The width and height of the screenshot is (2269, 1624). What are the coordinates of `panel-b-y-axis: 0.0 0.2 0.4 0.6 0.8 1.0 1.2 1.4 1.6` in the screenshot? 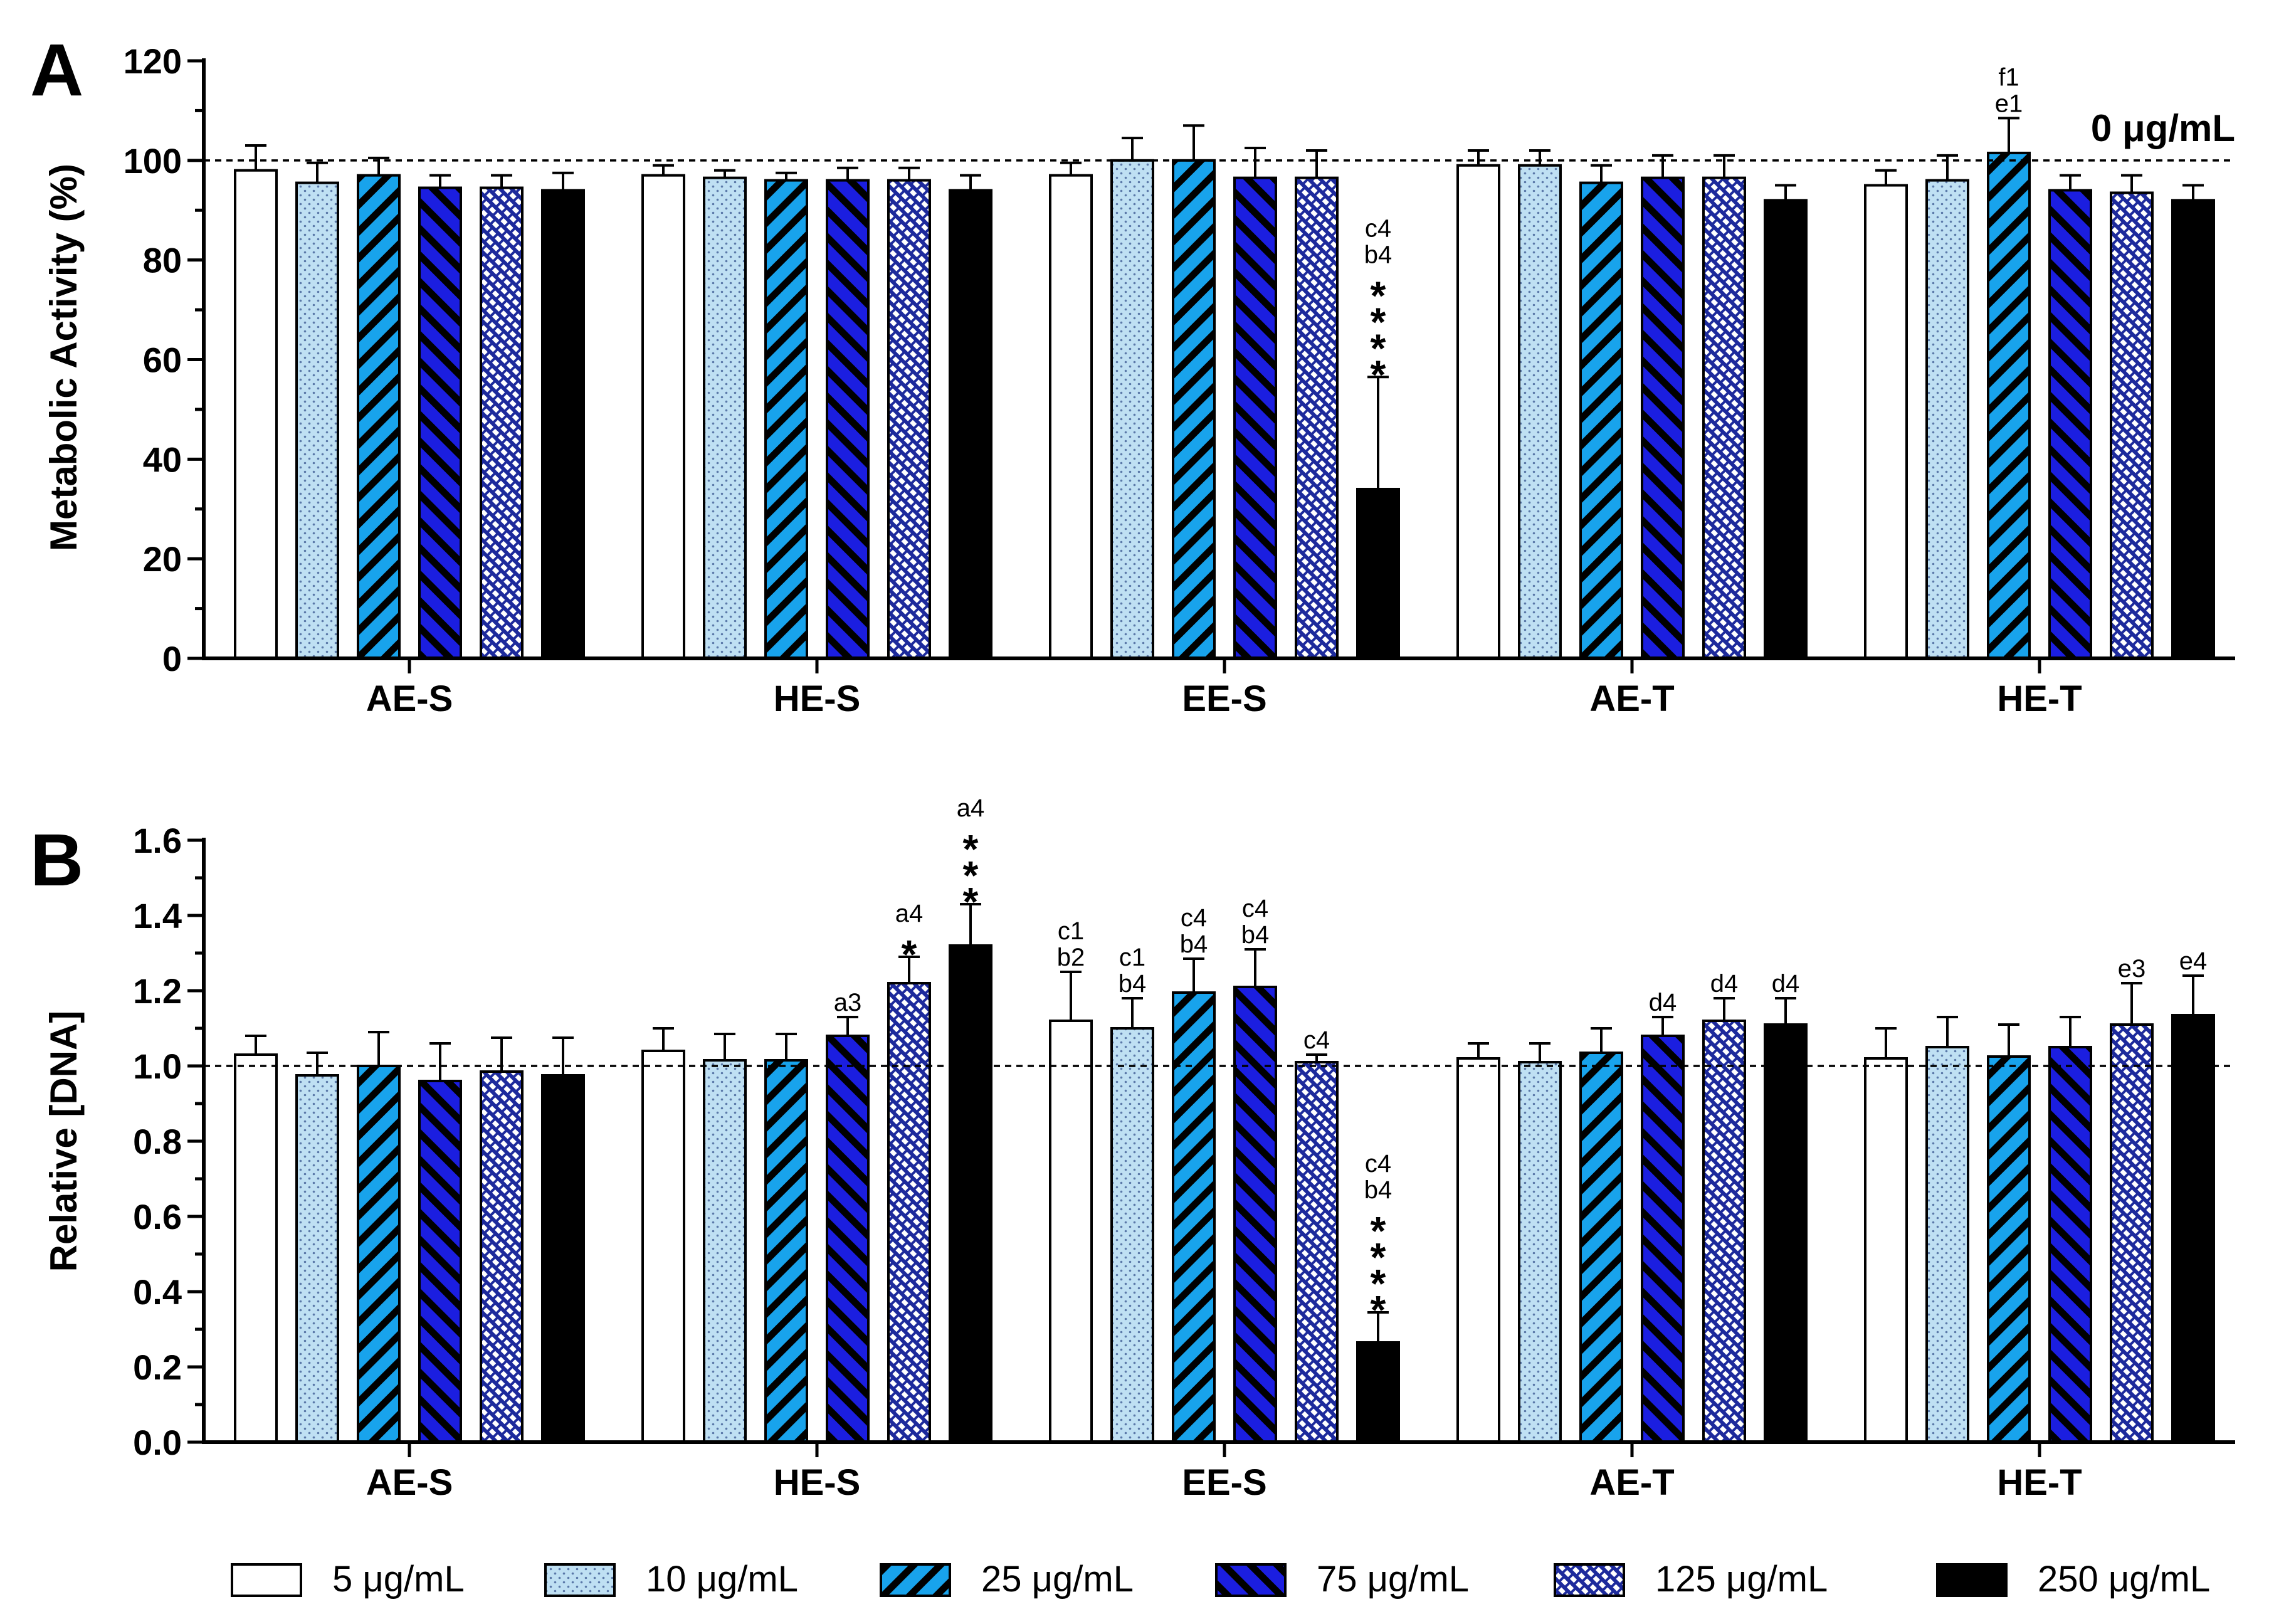 It's located at (169, 1141).